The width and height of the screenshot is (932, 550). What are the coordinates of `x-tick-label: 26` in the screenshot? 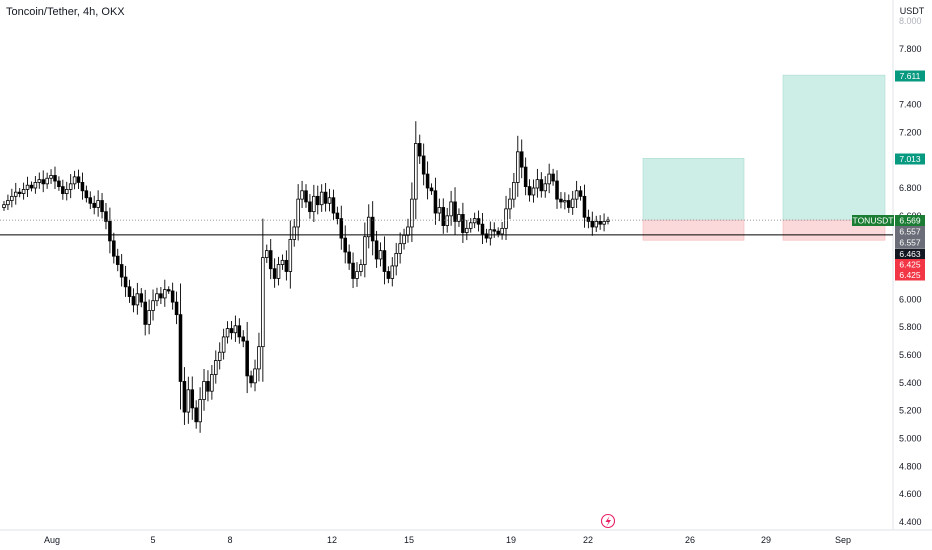 It's located at (690, 540).